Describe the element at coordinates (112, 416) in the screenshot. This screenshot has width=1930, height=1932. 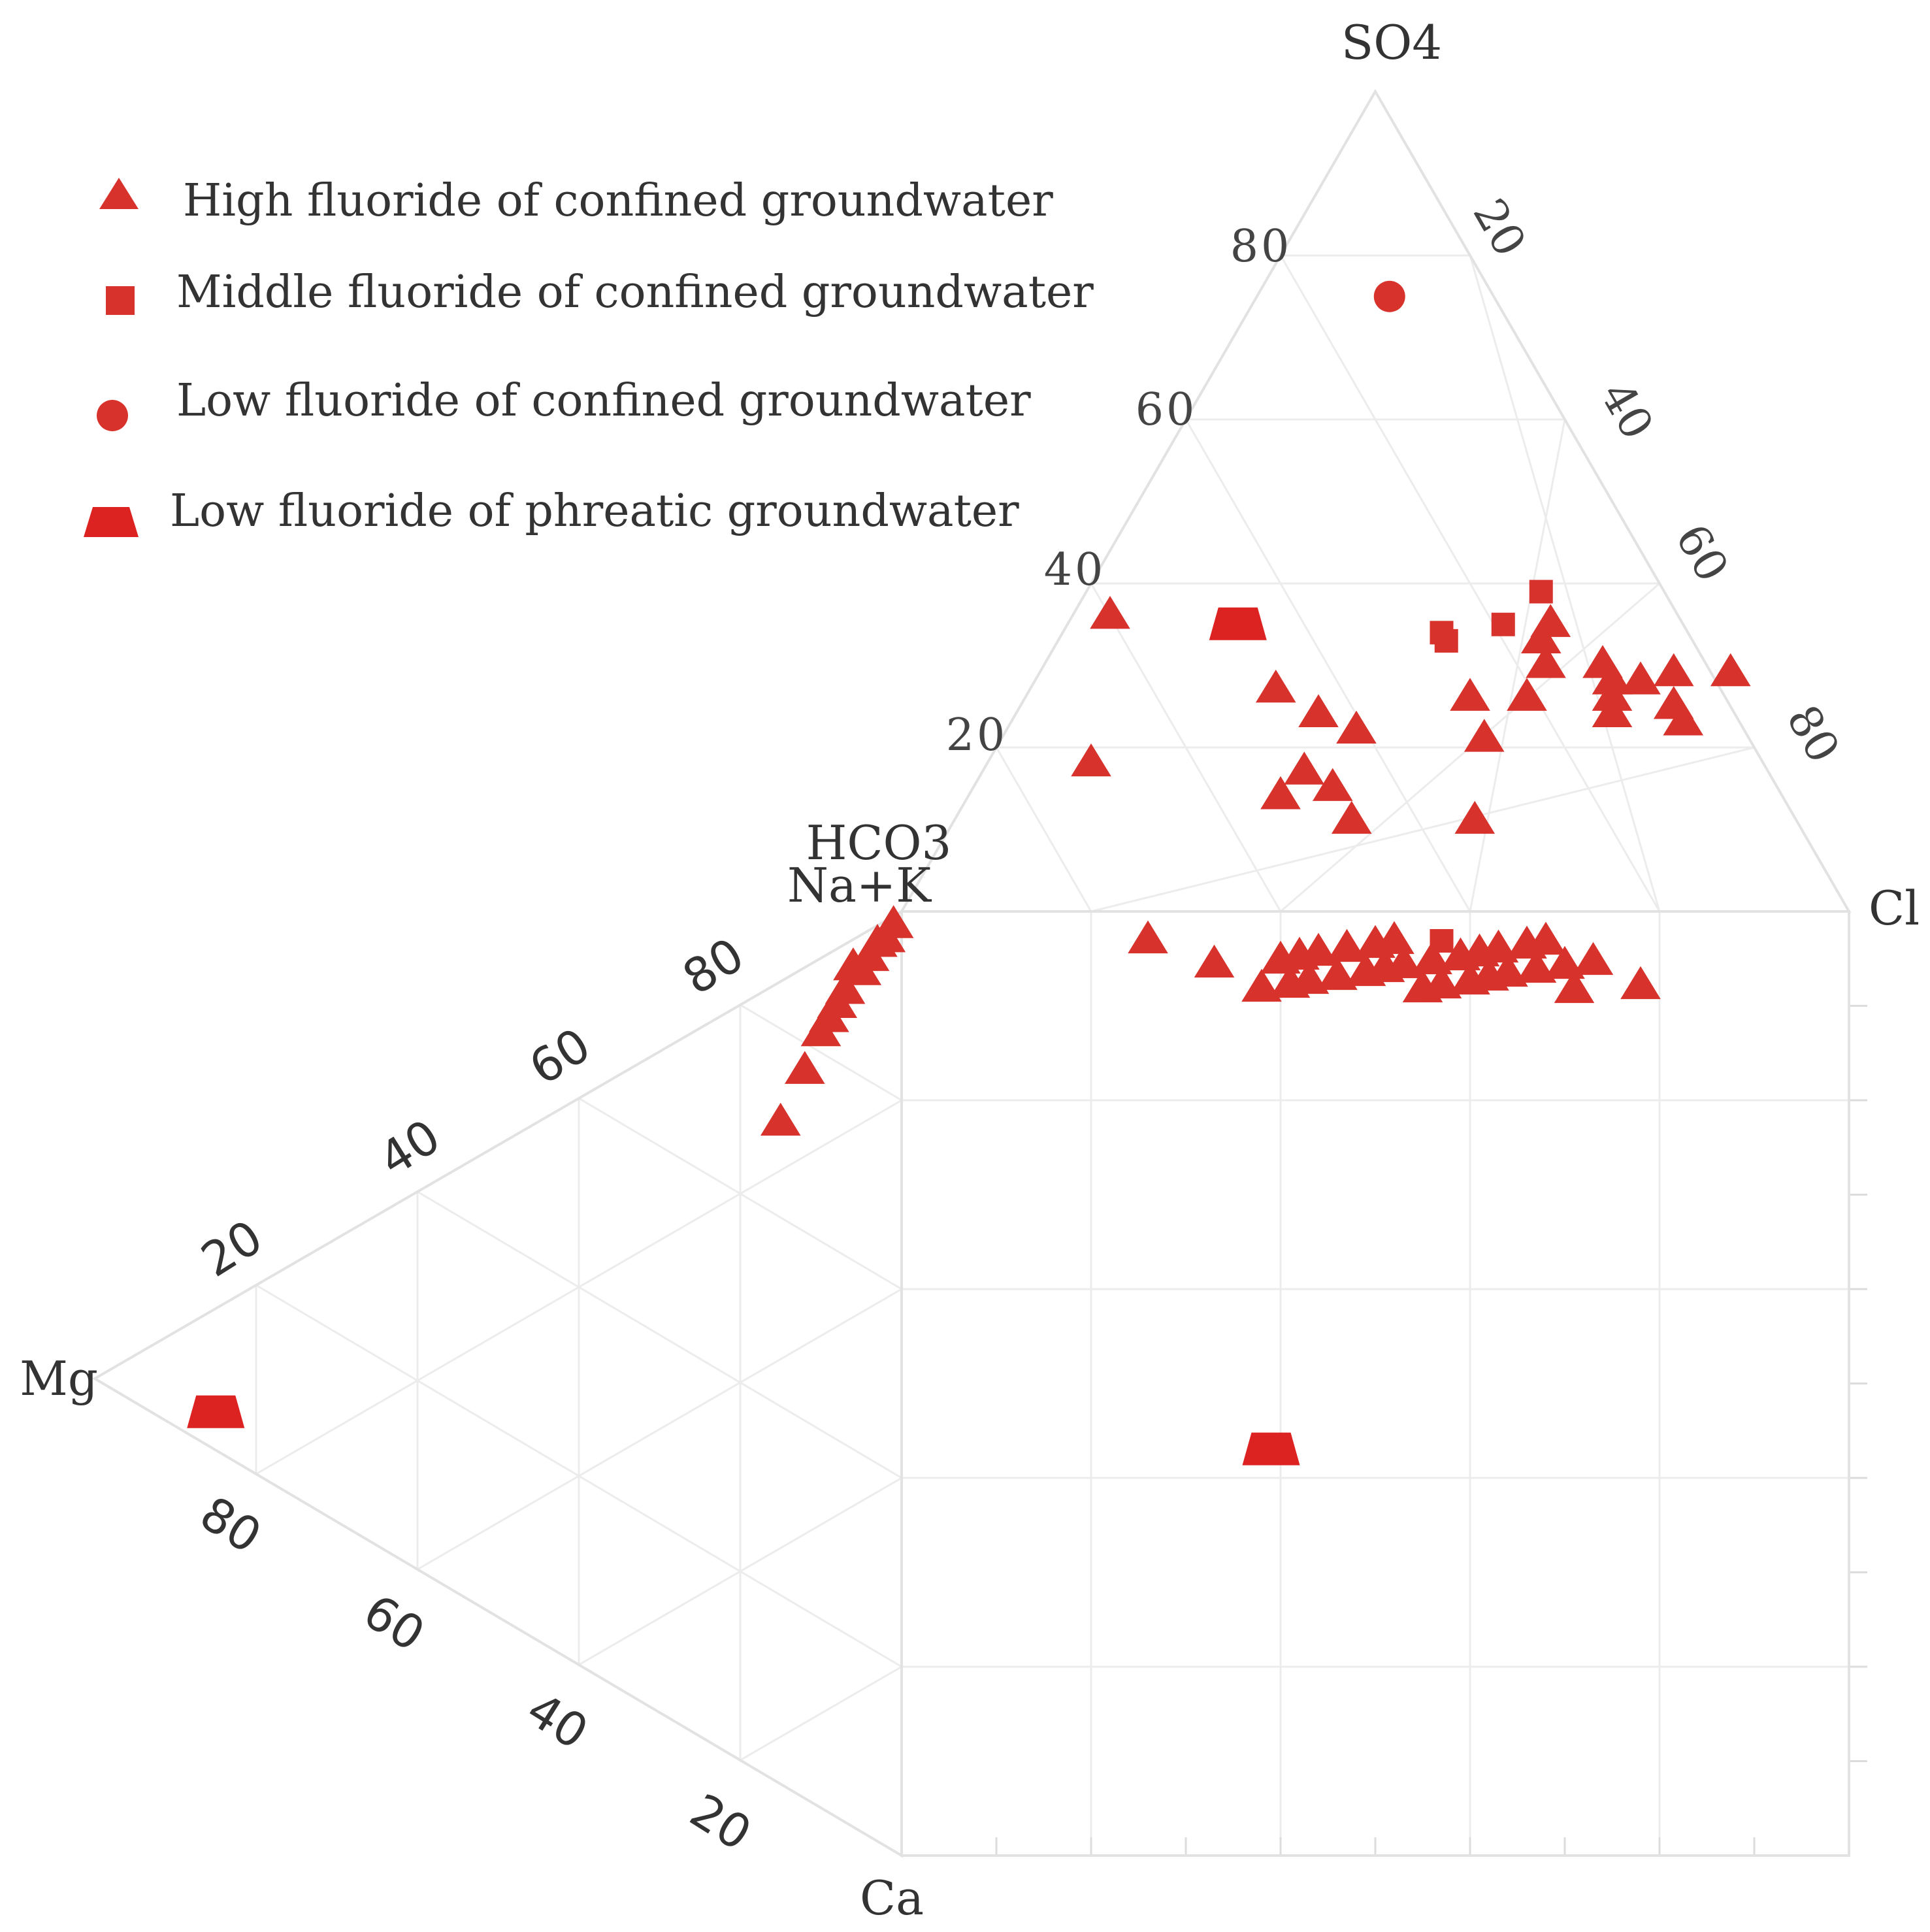
I see `legend-marker-circle` at that location.